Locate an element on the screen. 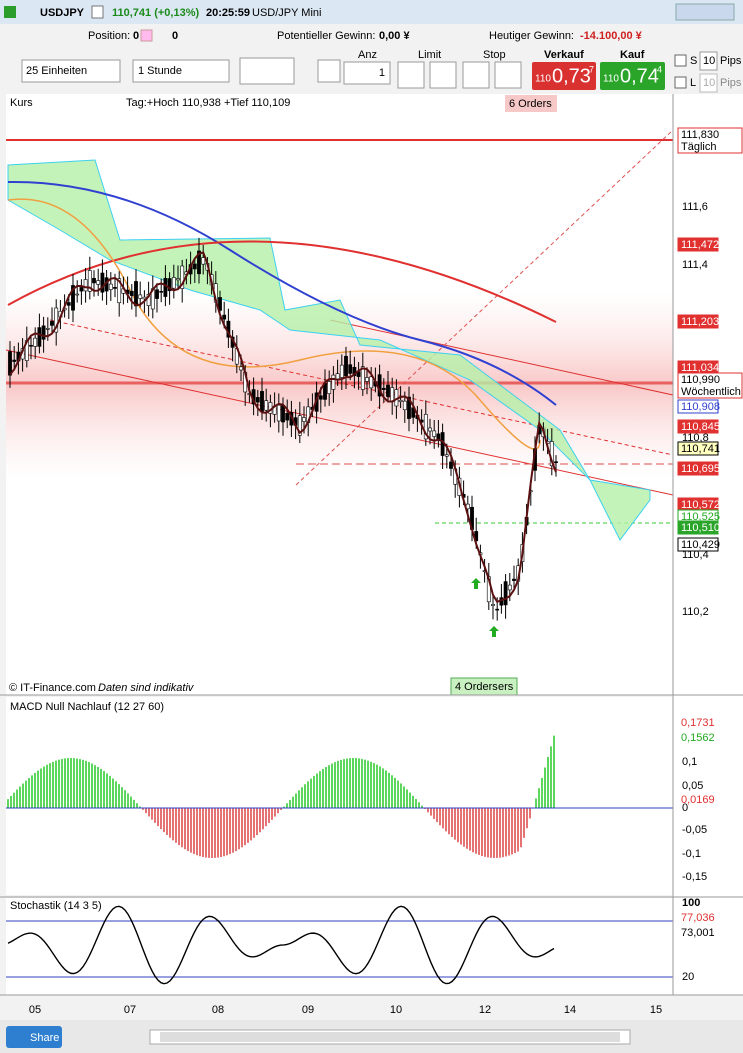 Image resolution: width=743 pixels, height=1053 pixels. orders-top-box is located at coordinates (531, 103).